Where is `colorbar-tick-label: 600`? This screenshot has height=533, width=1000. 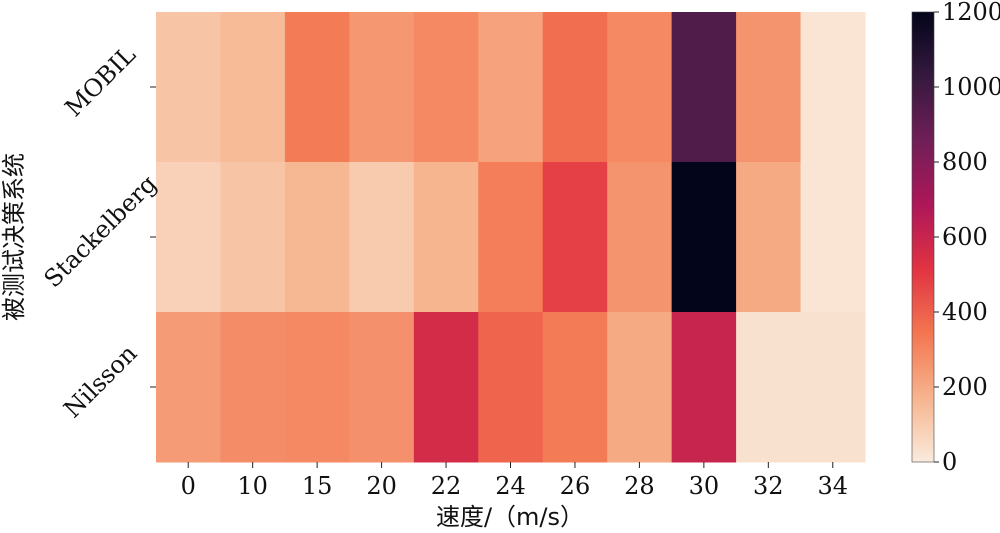
colorbar-tick-label: 600 is located at coordinates (965, 237).